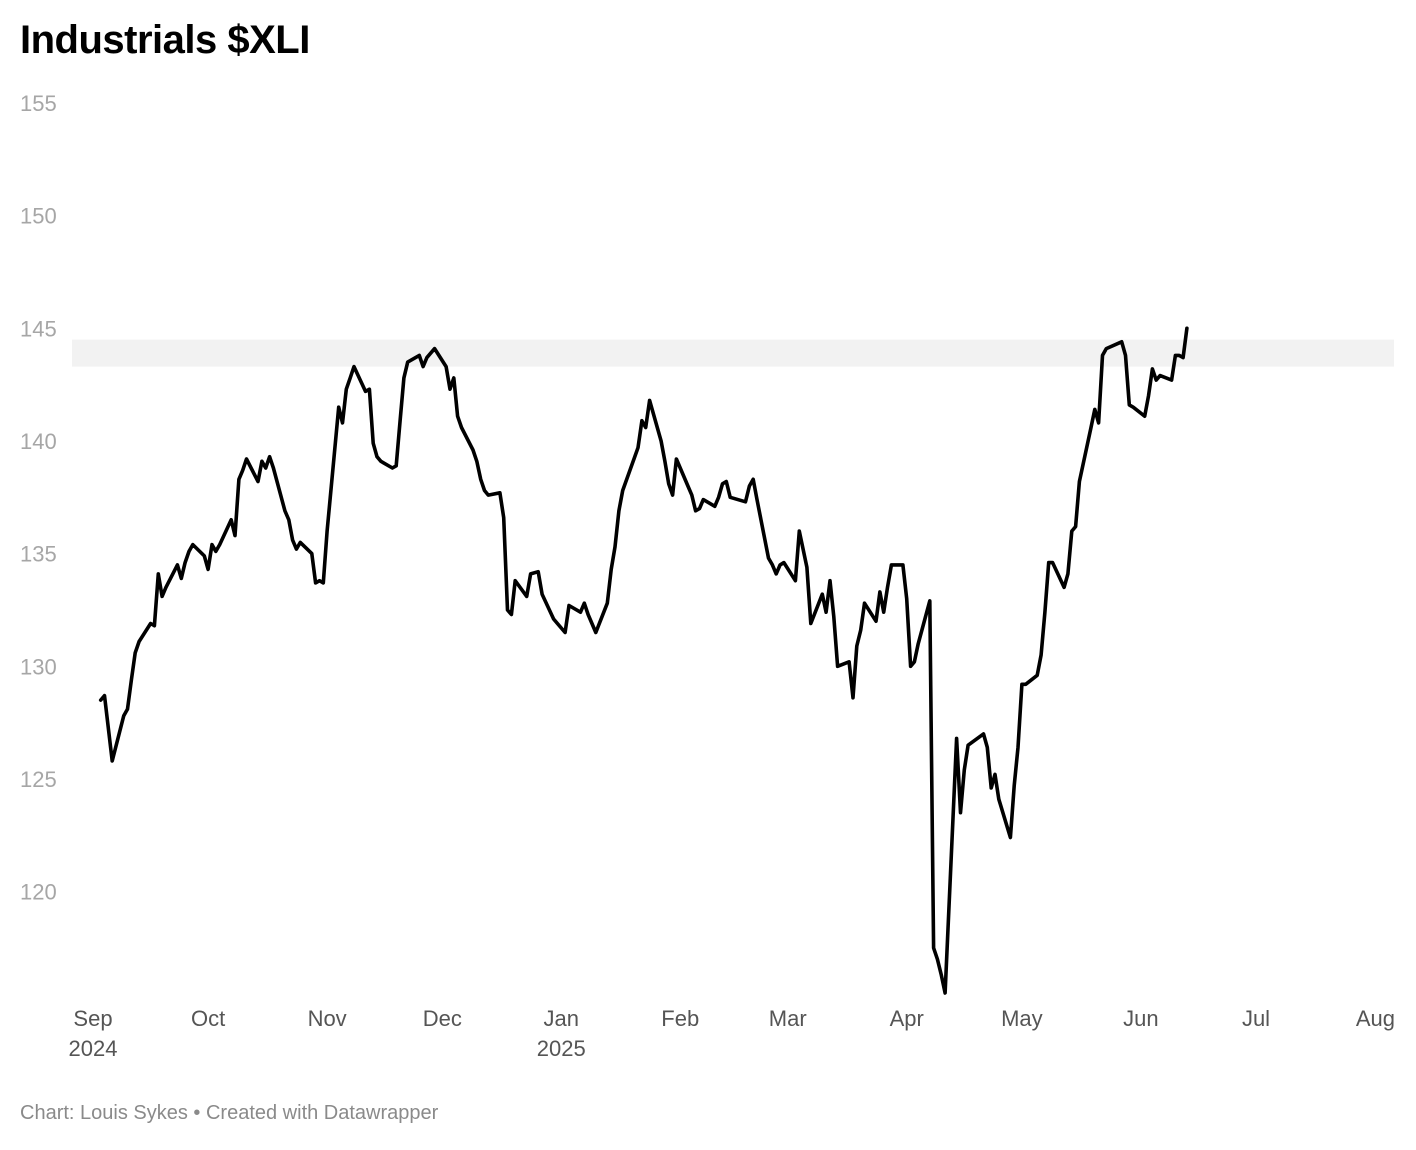 The image size is (1416, 1150). What do you see at coordinates (442, 1018) in the screenshot?
I see `x-tick-label: Dec` at bounding box center [442, 1018].